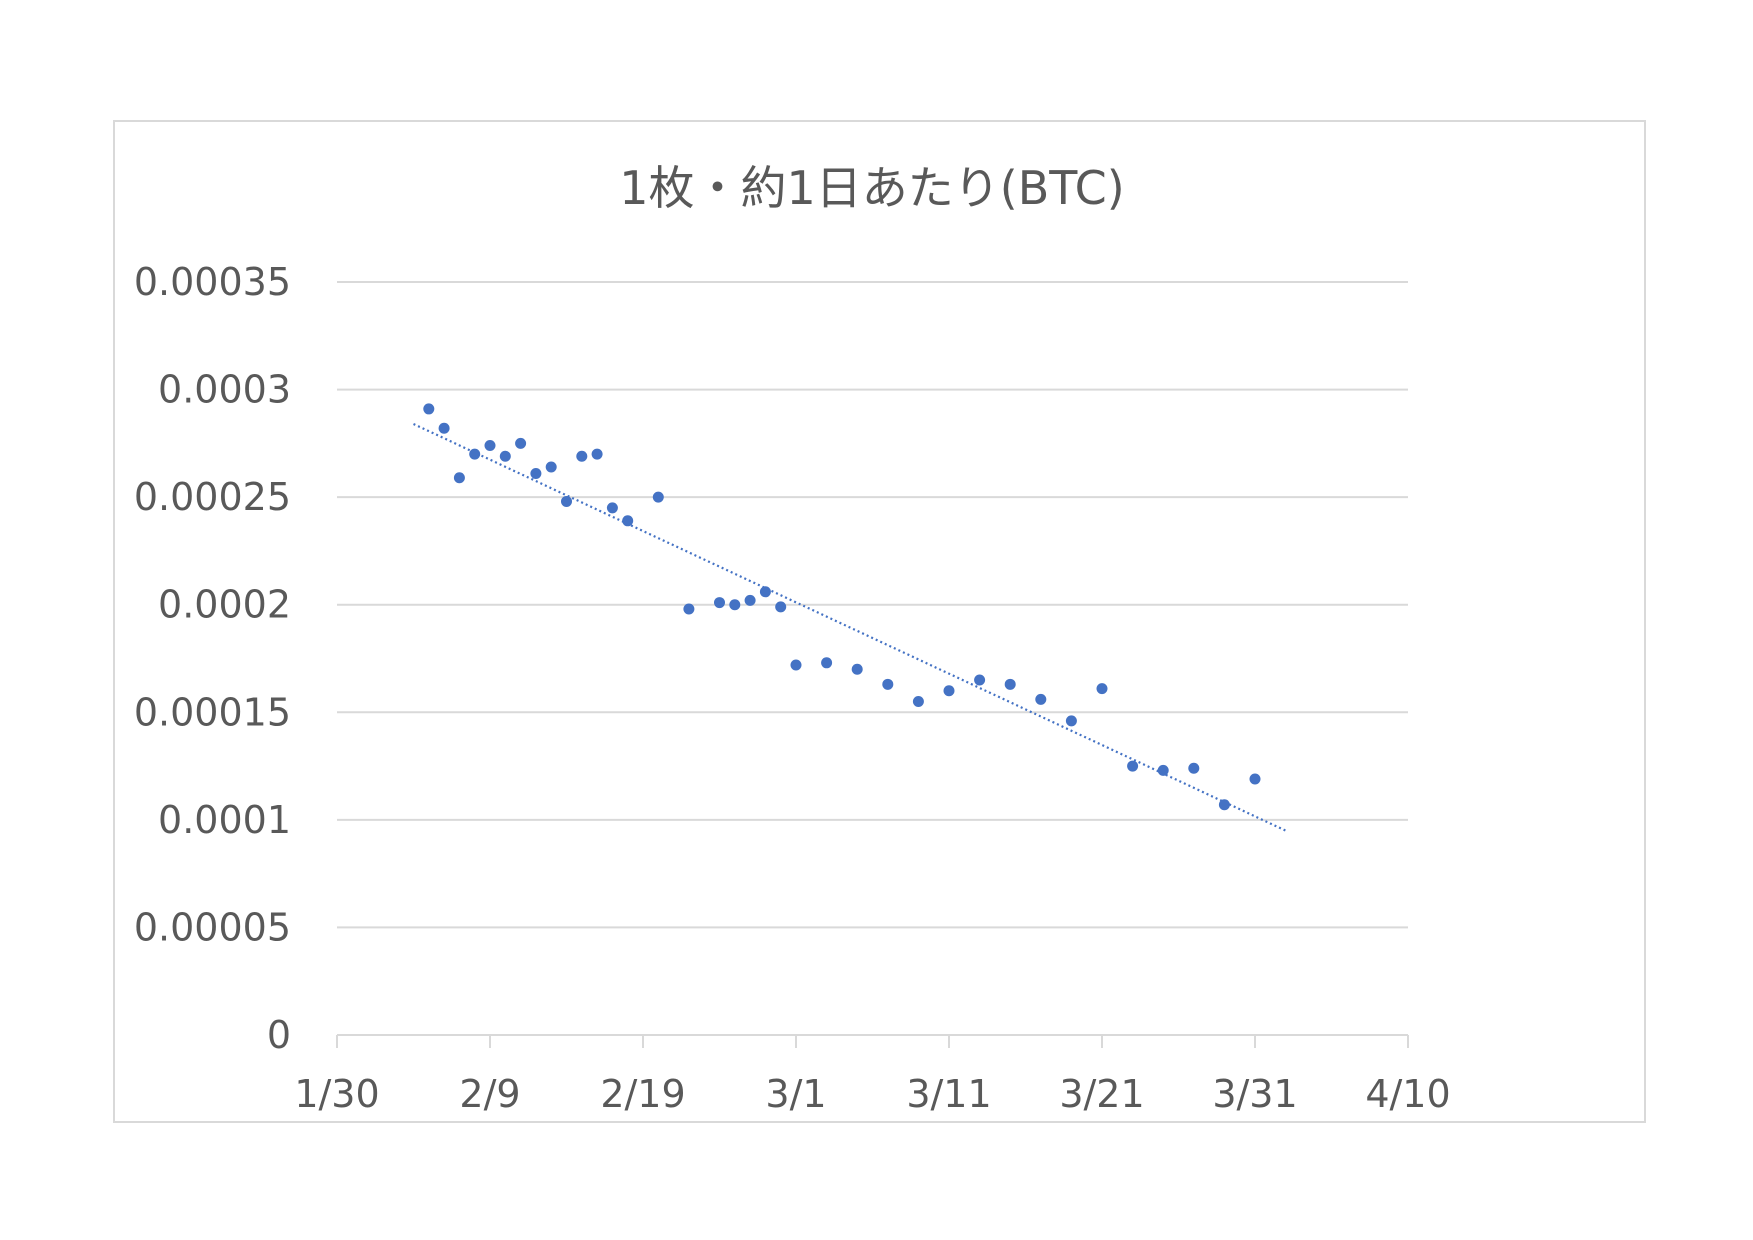  Describe the element at coordinates (795, 1094) in the screenshot. I see `x-tick-label: 3/1` at that location.